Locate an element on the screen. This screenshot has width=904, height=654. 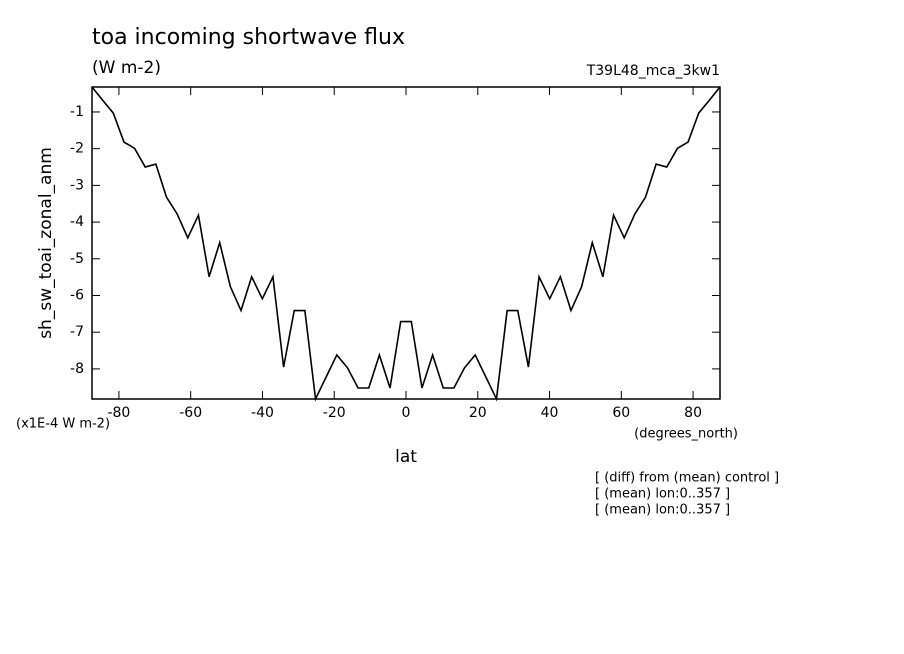
chart-title: toa incoming shortwave flux is located at coordinates (248, 37).